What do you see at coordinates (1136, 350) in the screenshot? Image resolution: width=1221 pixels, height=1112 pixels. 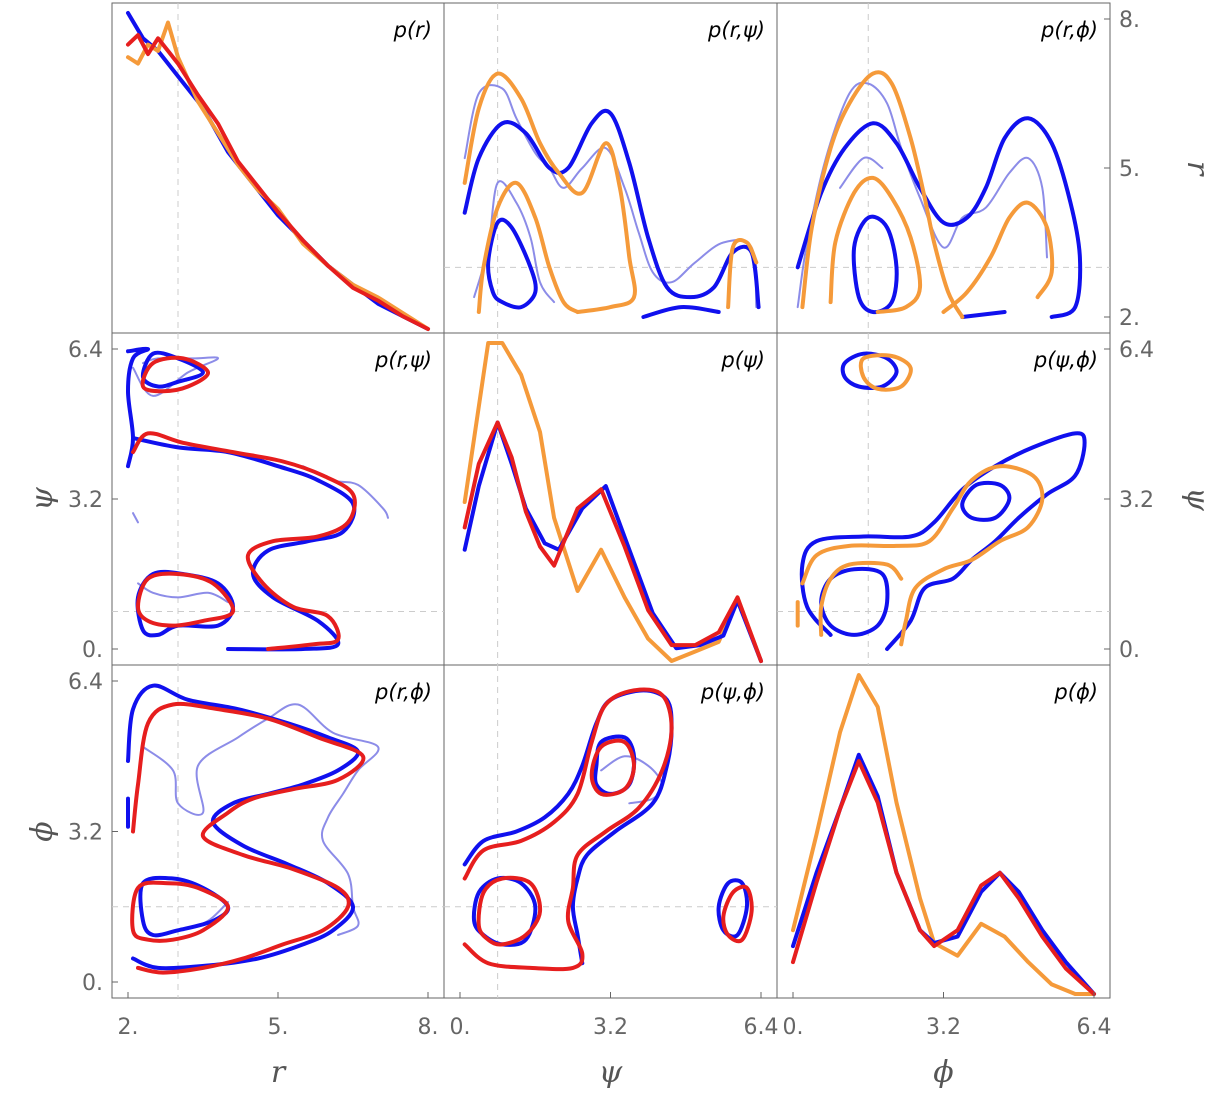 I see `y-tick-label-right: 6.4` at bounding box center [1136, 350].